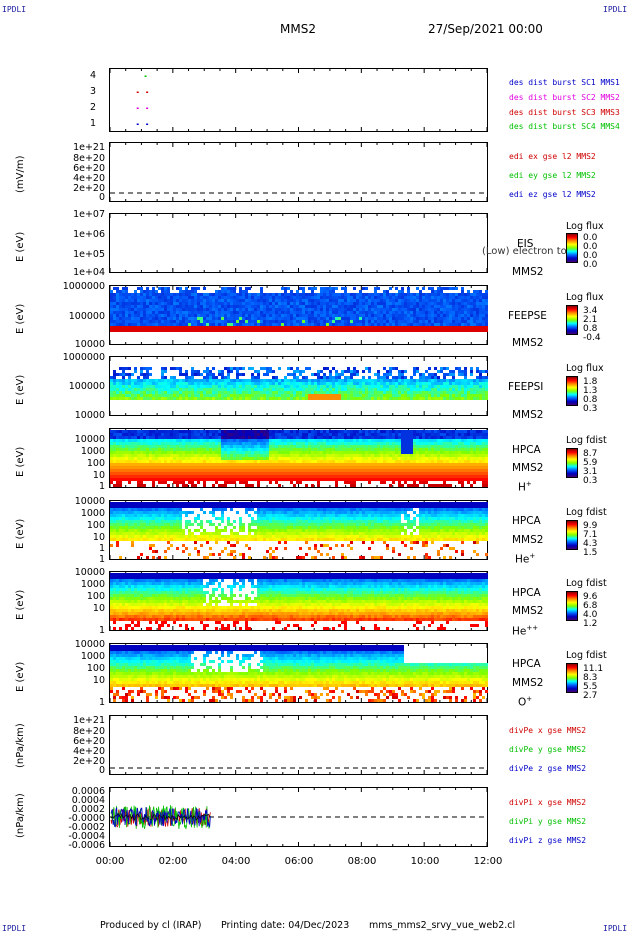 The image size is (630, 934). What do you see at coordinates (593, 669) in the screenshot?
I see `colorbar-hpca-o-v0: 11.1` at bounding box center [593, 669].